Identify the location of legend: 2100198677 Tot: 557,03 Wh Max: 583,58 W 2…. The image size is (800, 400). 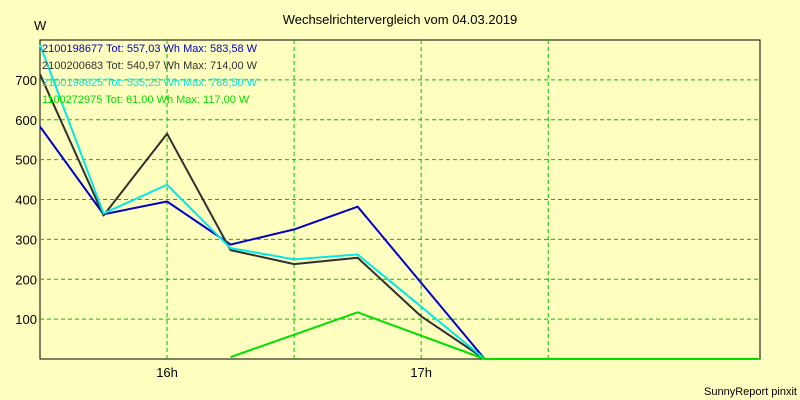
(150, 74).